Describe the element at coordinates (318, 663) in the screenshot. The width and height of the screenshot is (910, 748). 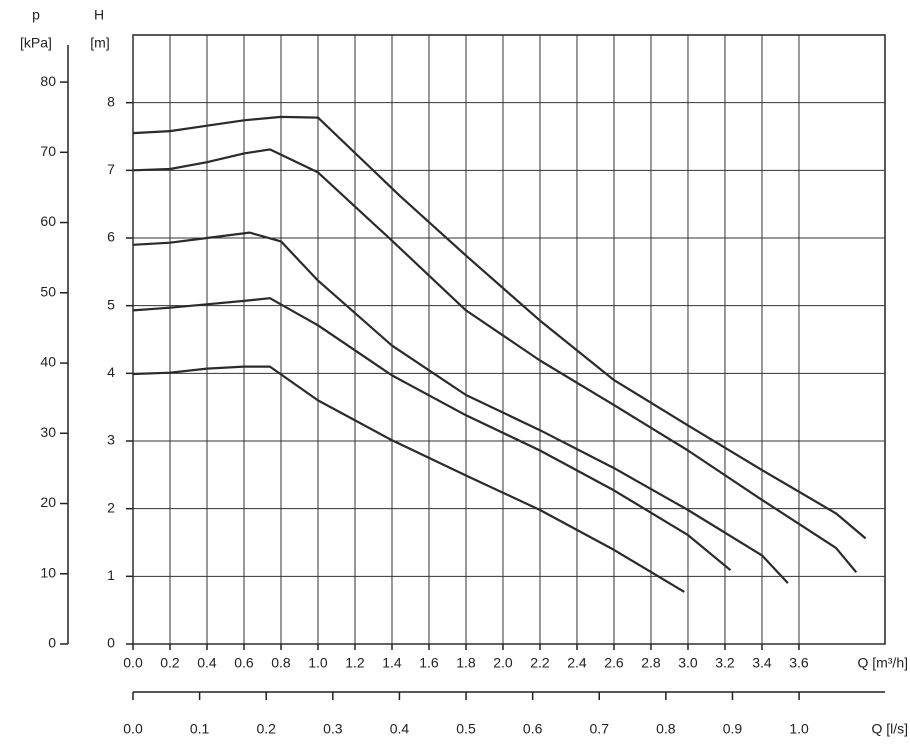
I see `x-tick-label: 1.0` at that location.